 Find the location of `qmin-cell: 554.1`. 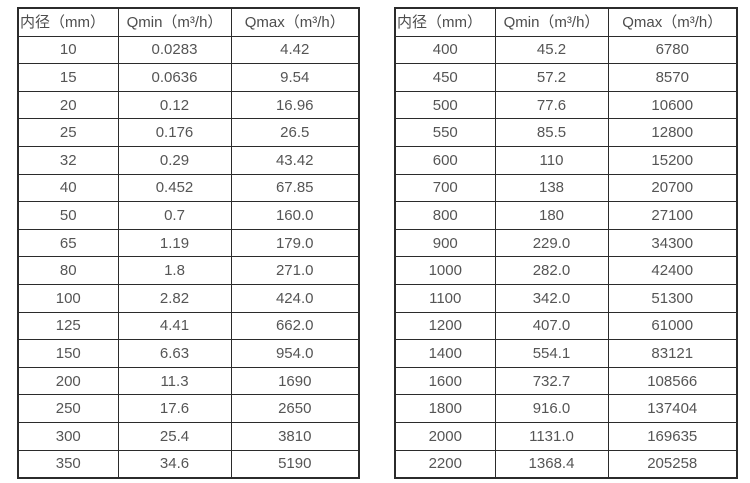

qmin-cell: 554.1 is located at coordinates (551, 353).